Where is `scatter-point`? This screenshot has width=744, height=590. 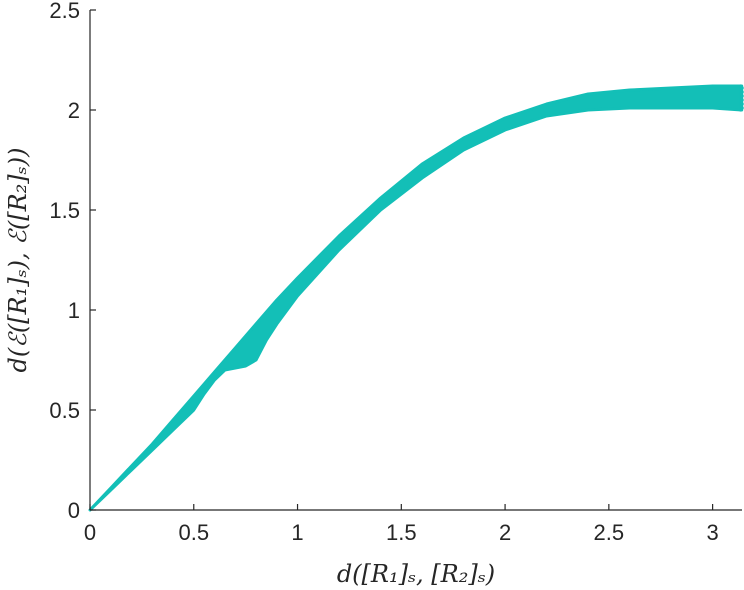 scatter-point is located at coordinates (741, 86).